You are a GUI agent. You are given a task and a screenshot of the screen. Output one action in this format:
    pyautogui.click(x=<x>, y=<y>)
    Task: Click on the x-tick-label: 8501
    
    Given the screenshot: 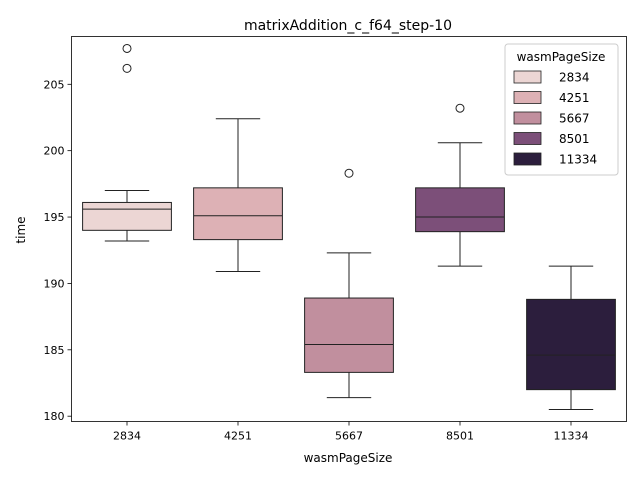 What is the action you would take?
    pyautogui.click(x=460, y=436)
    